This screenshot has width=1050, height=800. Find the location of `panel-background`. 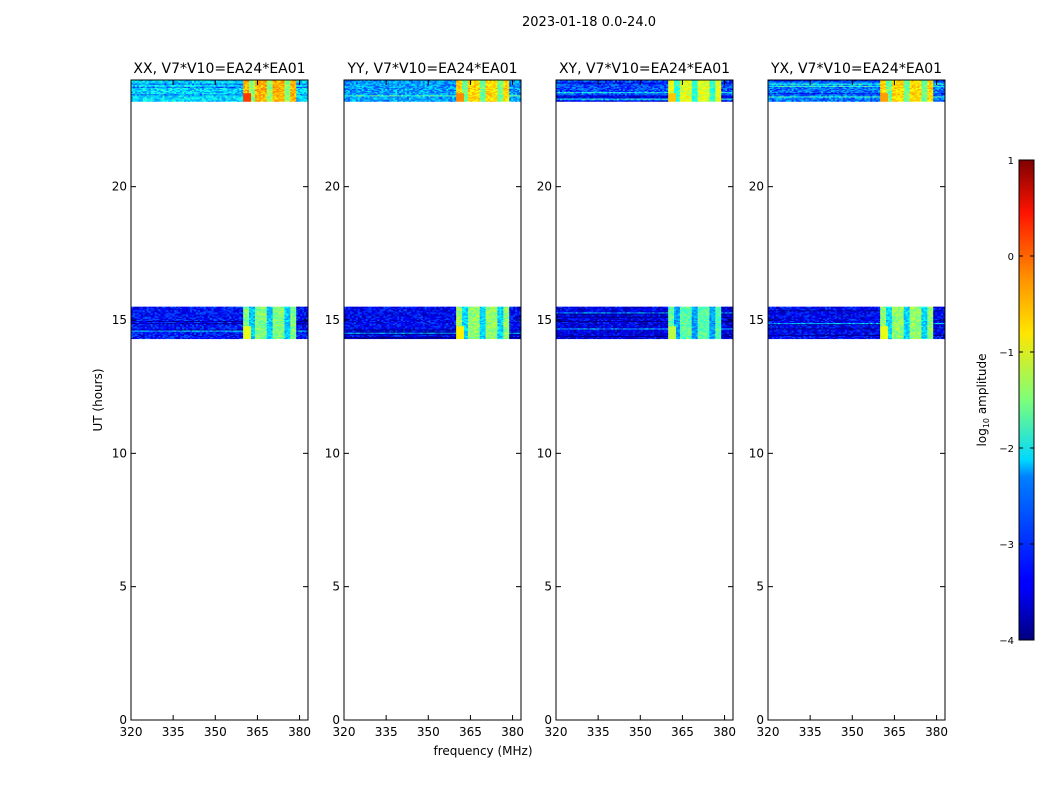

panel-background is located at coordinates (432, 400).